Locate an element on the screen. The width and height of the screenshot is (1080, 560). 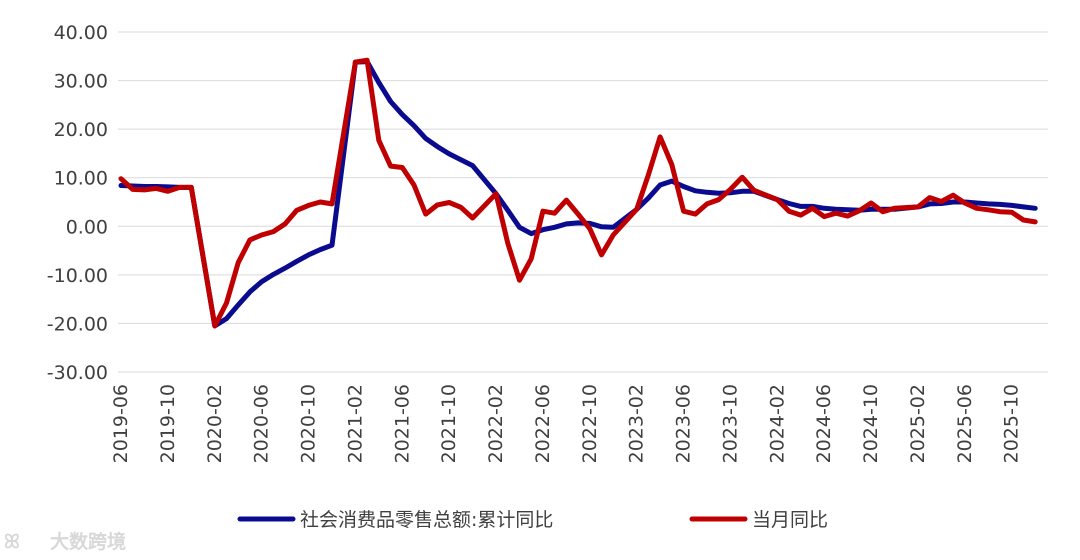
x-tick-label: 2022-02 is located at coordinates (496, 423).